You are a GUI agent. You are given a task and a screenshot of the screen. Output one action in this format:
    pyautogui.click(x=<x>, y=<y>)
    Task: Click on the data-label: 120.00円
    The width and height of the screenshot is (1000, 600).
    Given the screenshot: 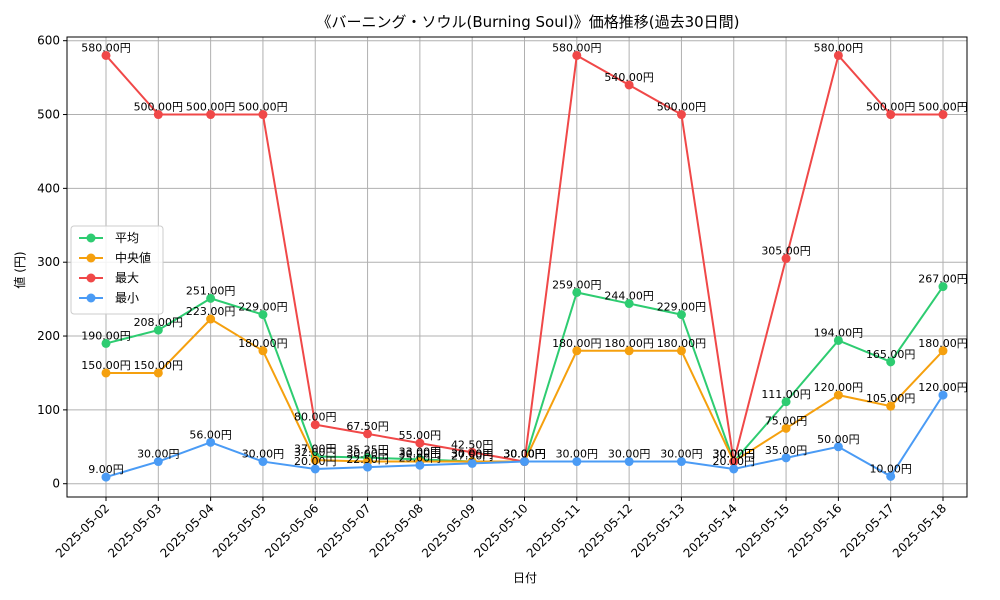 What is the action you would take?
    pyautogui.click(x=839, y=387)
    